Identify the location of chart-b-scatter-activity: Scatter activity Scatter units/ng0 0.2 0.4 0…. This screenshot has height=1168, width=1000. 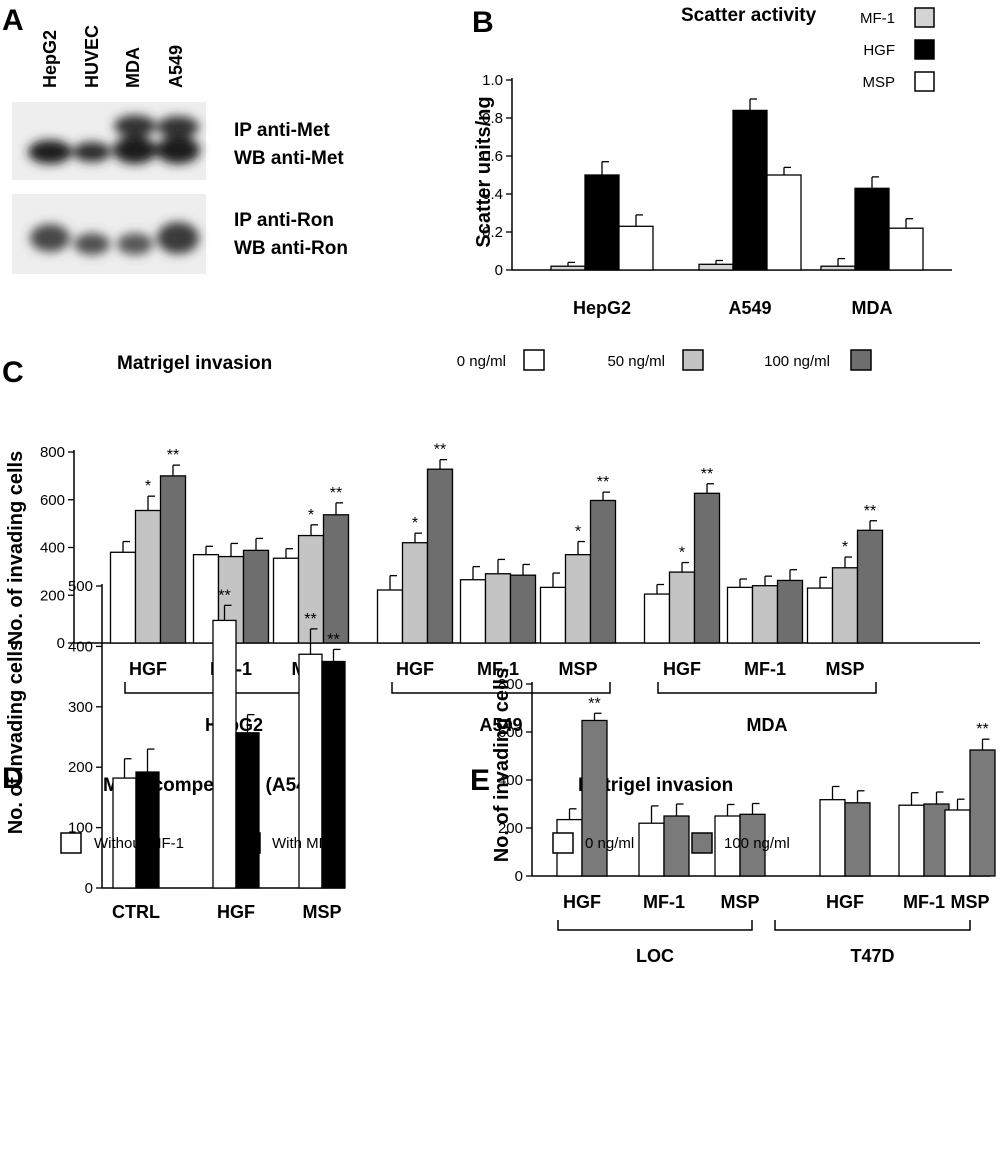
(712, 161).